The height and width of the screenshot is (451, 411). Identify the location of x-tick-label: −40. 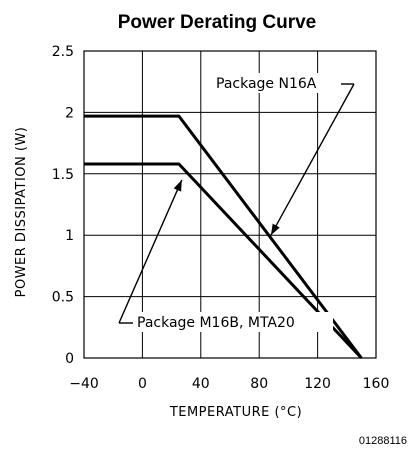
(84, 384).